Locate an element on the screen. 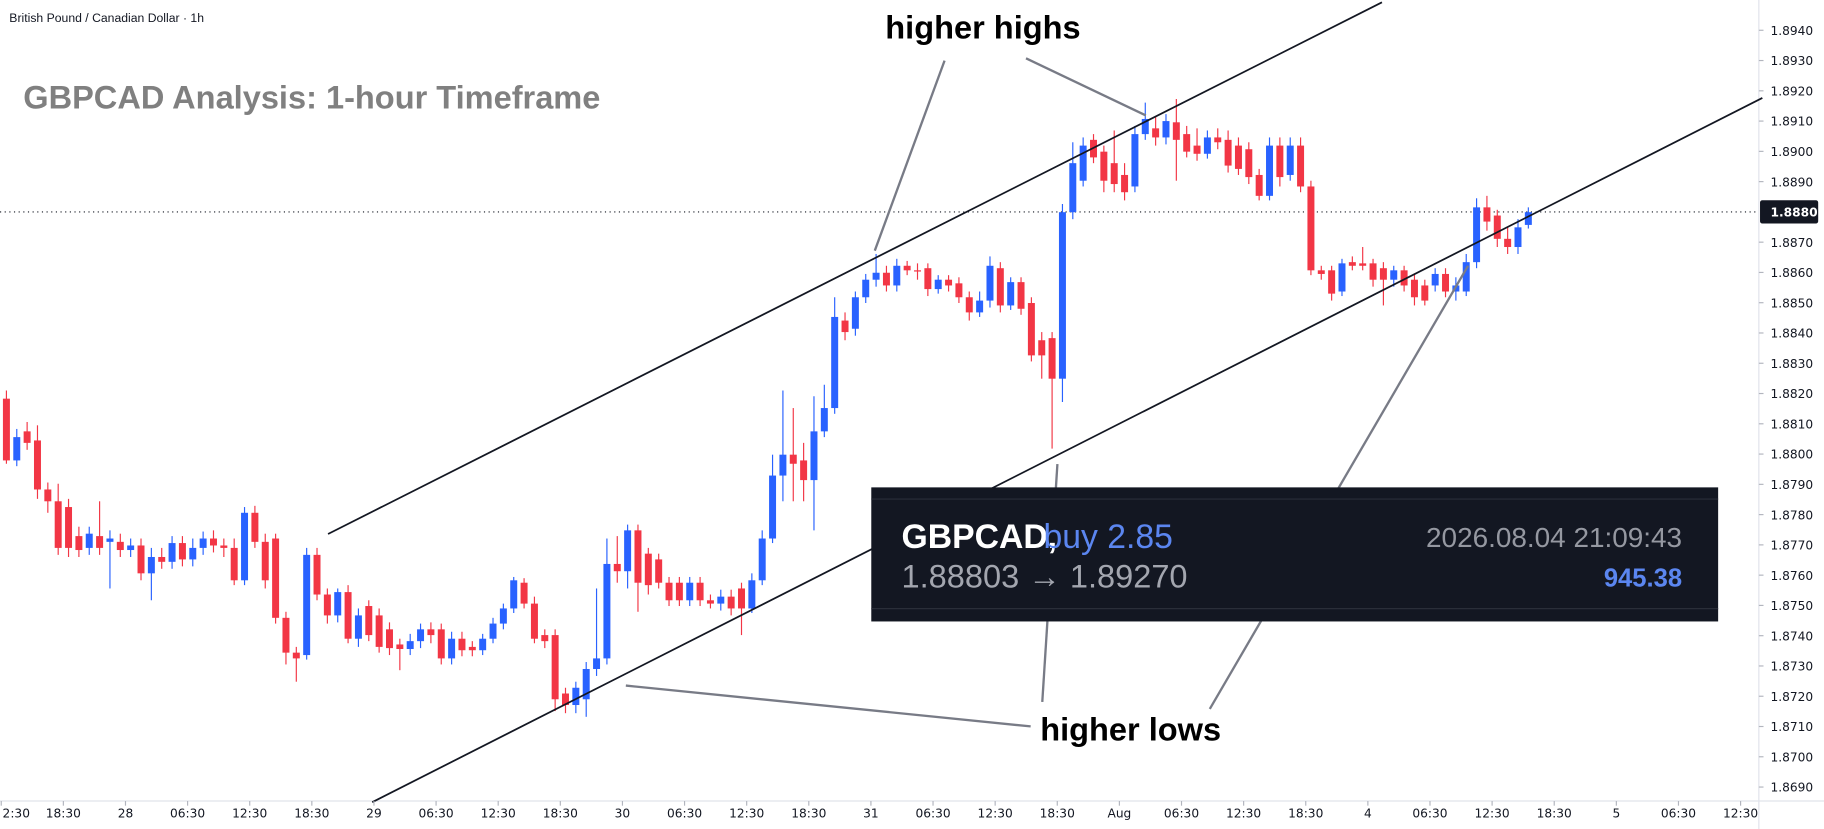  annotation: higher lows is located at coordinates (1130, 728).